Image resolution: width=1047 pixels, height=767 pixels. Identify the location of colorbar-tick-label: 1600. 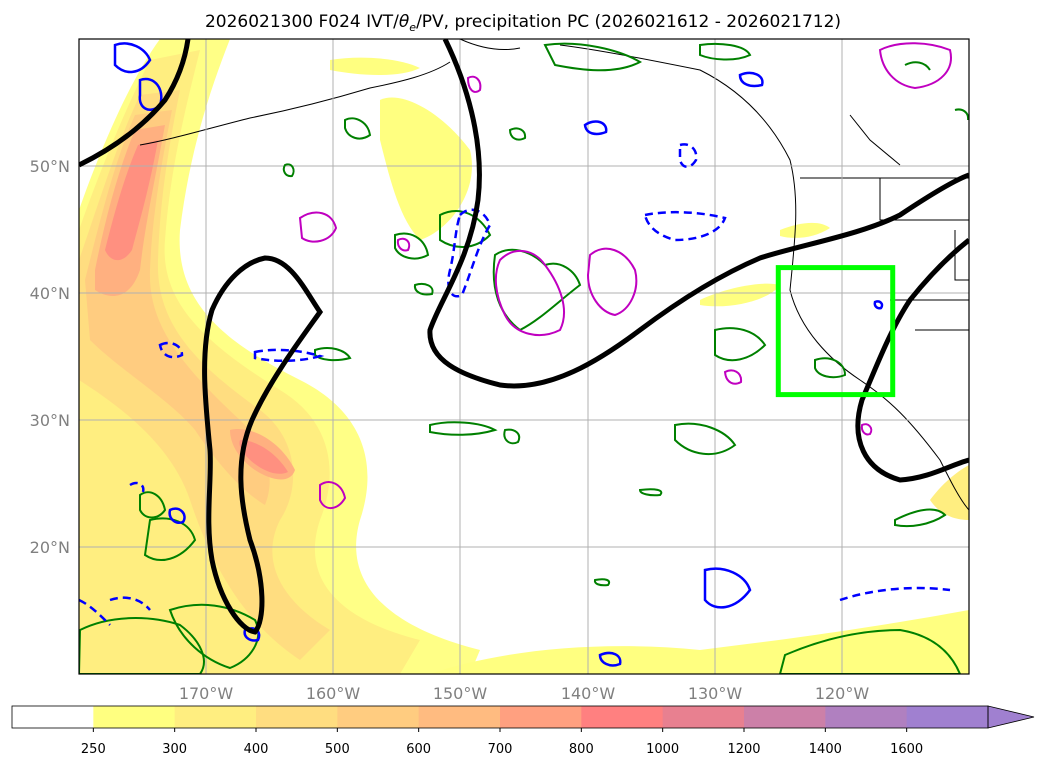
(906, 749).